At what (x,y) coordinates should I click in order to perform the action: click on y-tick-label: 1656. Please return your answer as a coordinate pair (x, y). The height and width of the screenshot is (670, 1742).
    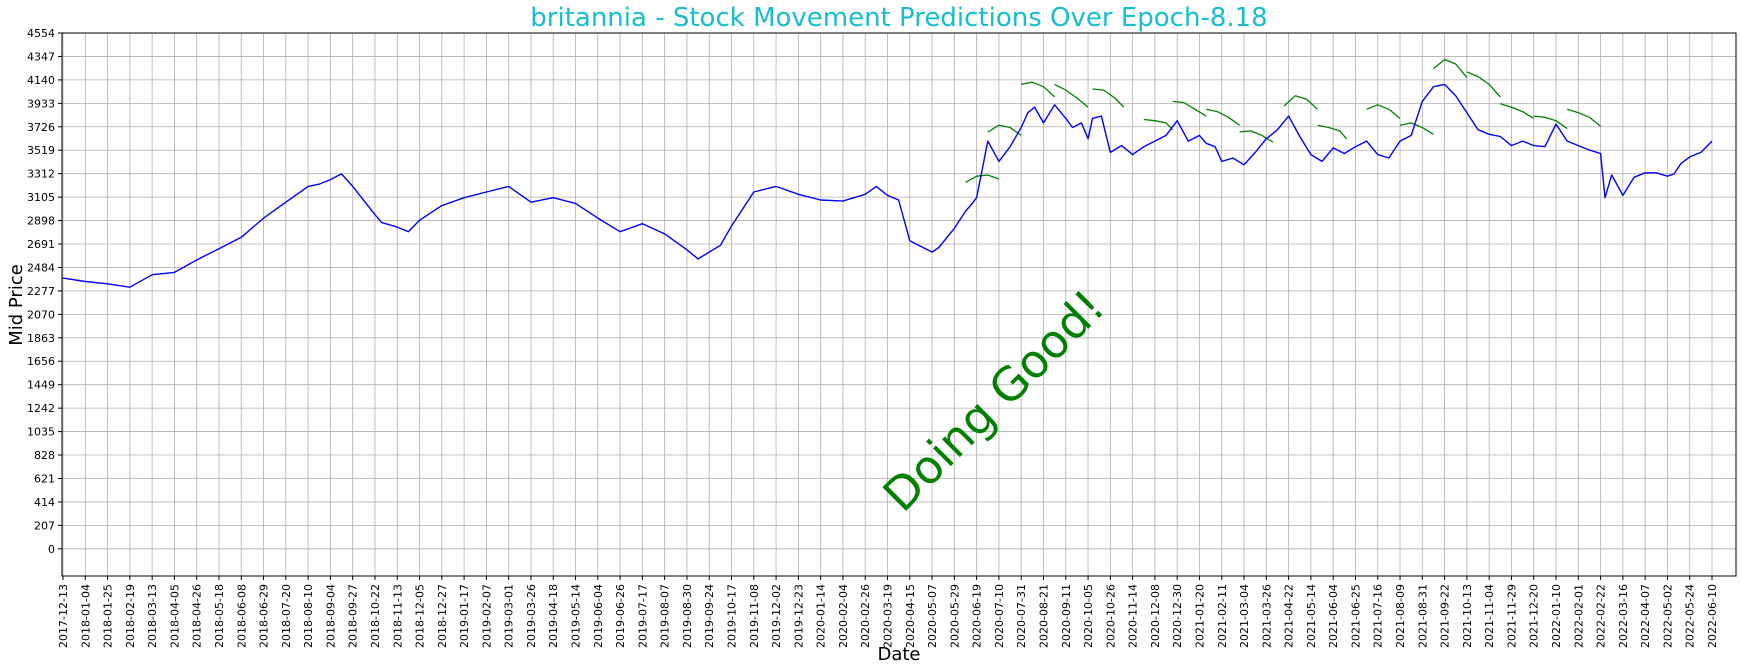
    Looking at the image, I should click on (41, 361).